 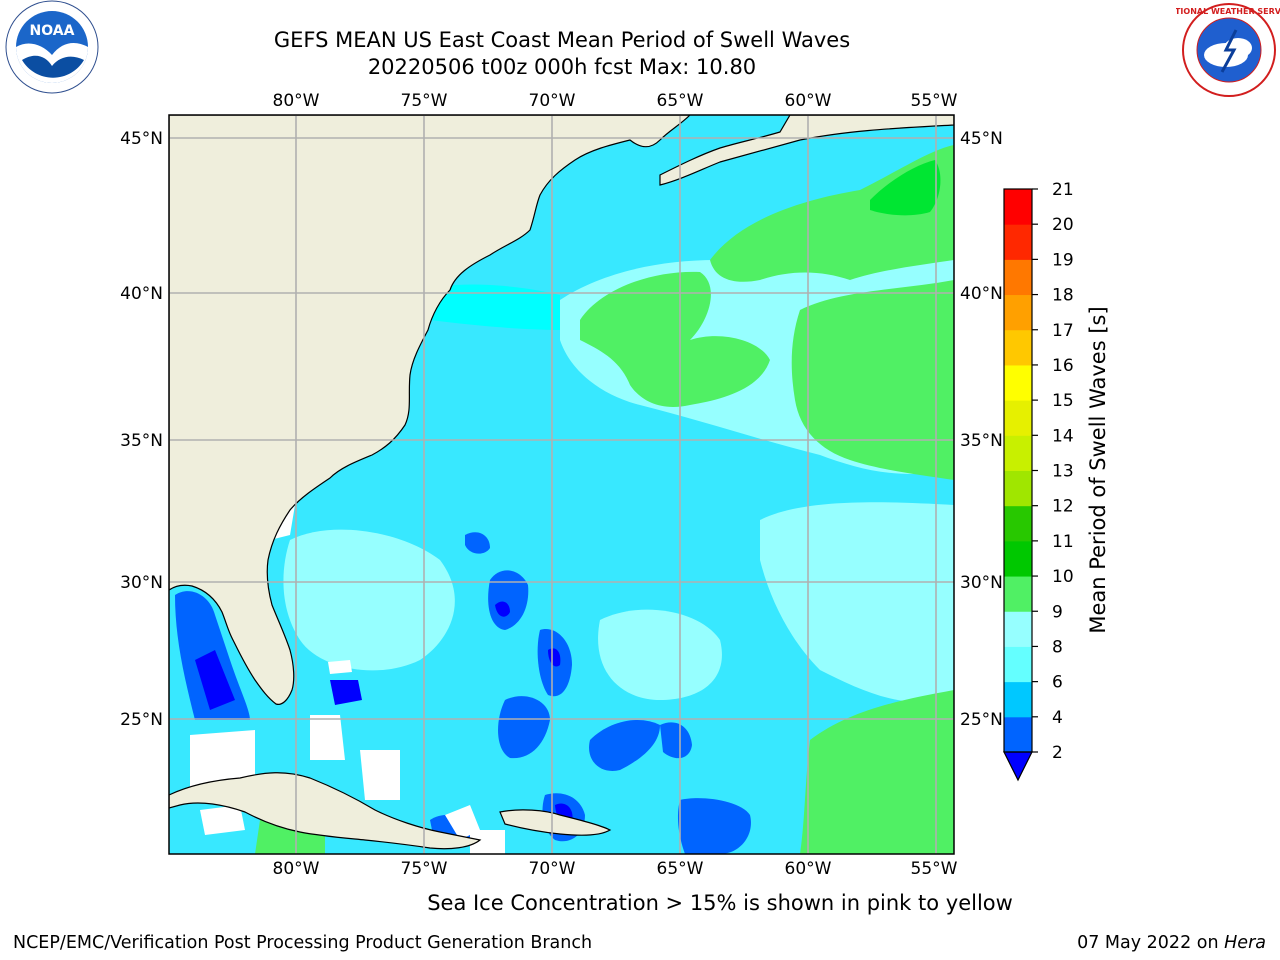 What do you see at coordinates (1063, 401) in the screenshot?
I see `colorbar-tick-label: 15` at bounding box center [1063, 401].